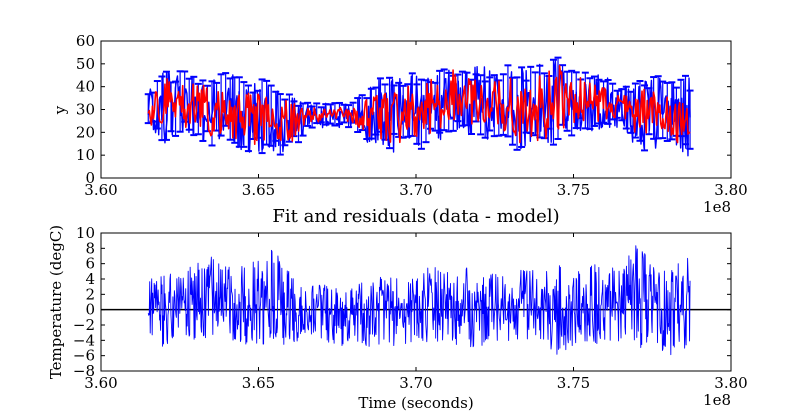  What do you see at coordinates (90, 310) in the screenshot?
I see `bottom-y-tick-label: 0` at bounding box center [90, 310].